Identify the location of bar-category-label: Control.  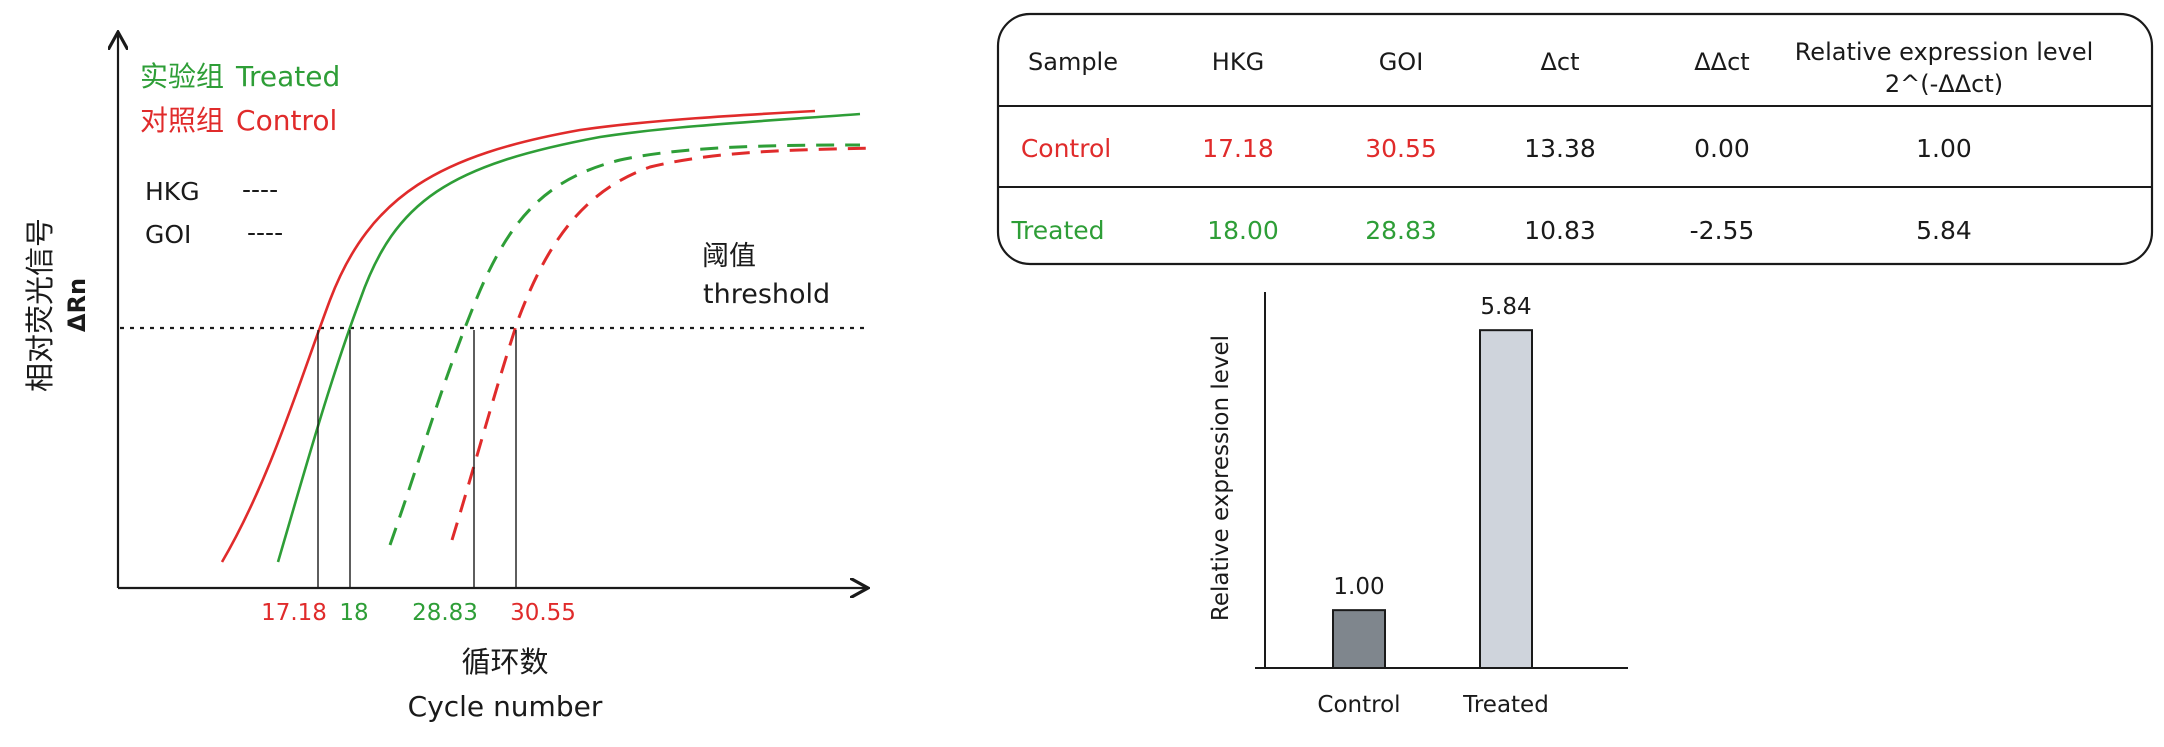
(1358, 705).